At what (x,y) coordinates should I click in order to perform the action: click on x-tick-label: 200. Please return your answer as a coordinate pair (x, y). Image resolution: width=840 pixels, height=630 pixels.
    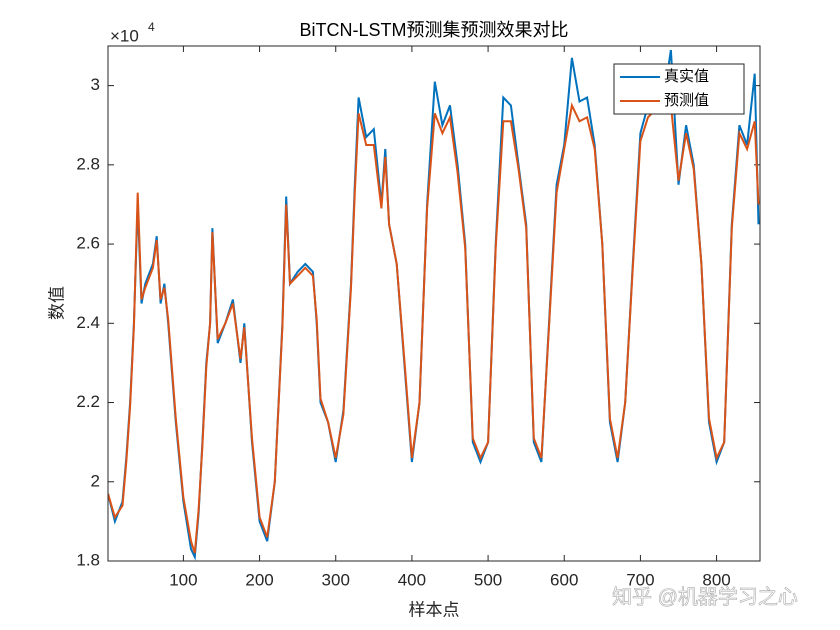
    Looking at the image, I should click on (259, 579).